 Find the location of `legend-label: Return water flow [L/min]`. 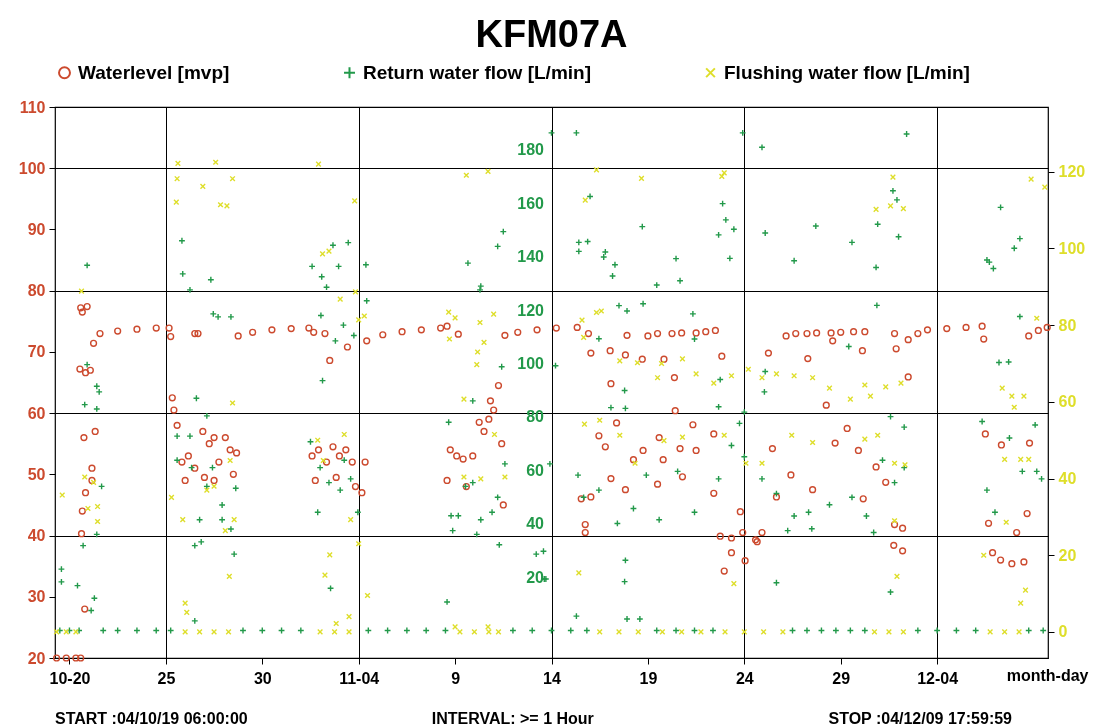

legend-label: Return water flow [L/min] is located at coordinates (477, 72).